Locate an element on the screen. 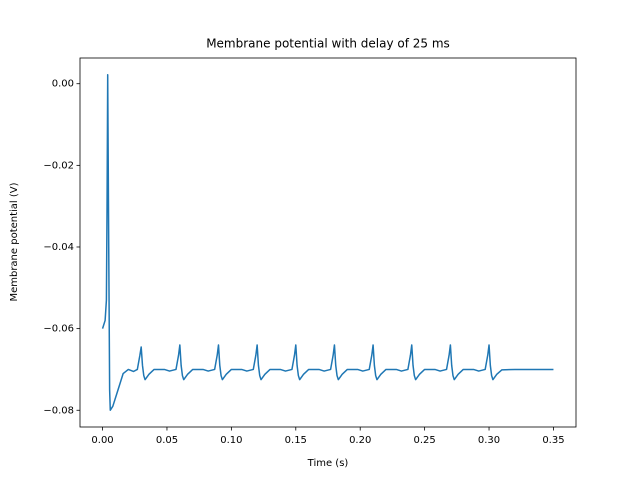 This screenshot has width=640, height=480. x-tick-label: 0.35 is located at coordinates (553, 440).